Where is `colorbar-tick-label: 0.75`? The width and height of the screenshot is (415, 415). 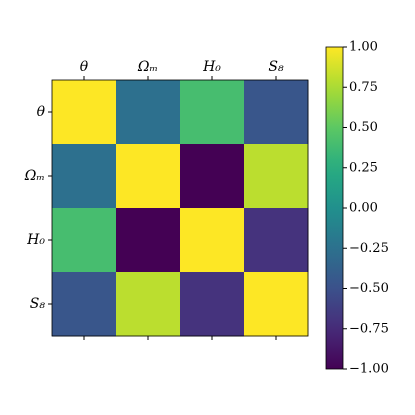
colorbar-tick-label: 0.75 is located at coordinates (363, 87).